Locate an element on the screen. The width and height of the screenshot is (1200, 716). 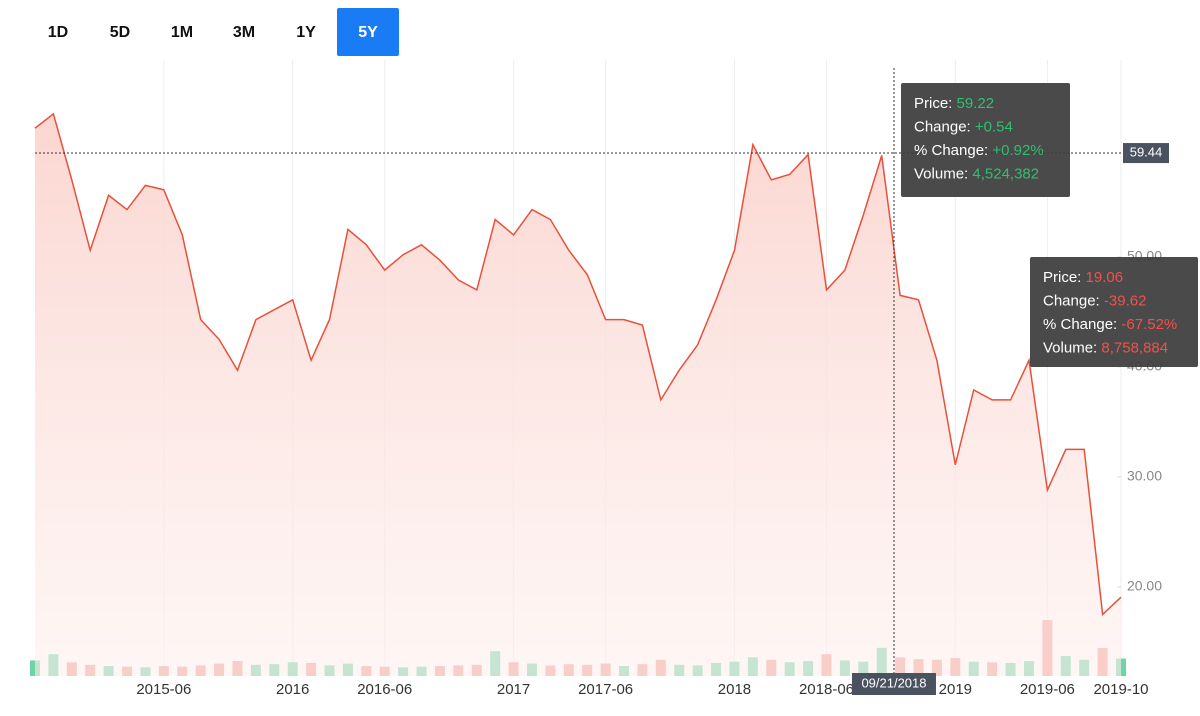
tooltip-row: Price: 19.06 is located at coordinates (1083, 277).